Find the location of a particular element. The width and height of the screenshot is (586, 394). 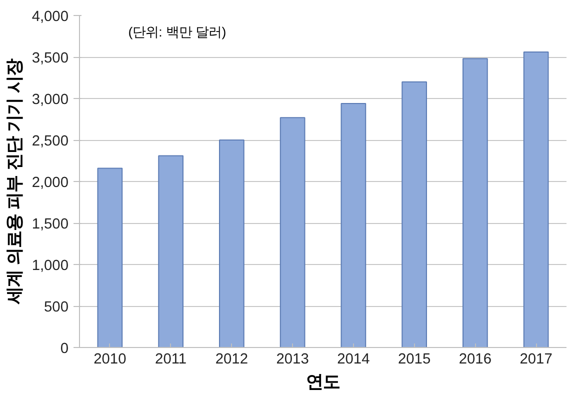

x-tick-label: 2013 is located at coordinates (292, 360).